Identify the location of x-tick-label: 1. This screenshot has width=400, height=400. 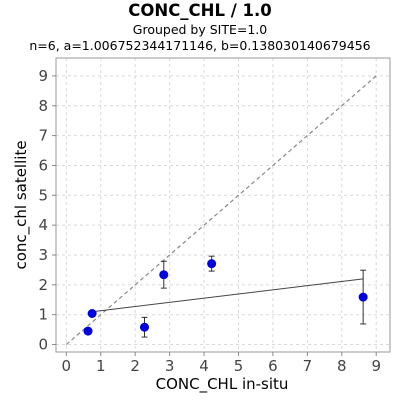
(101, 366).